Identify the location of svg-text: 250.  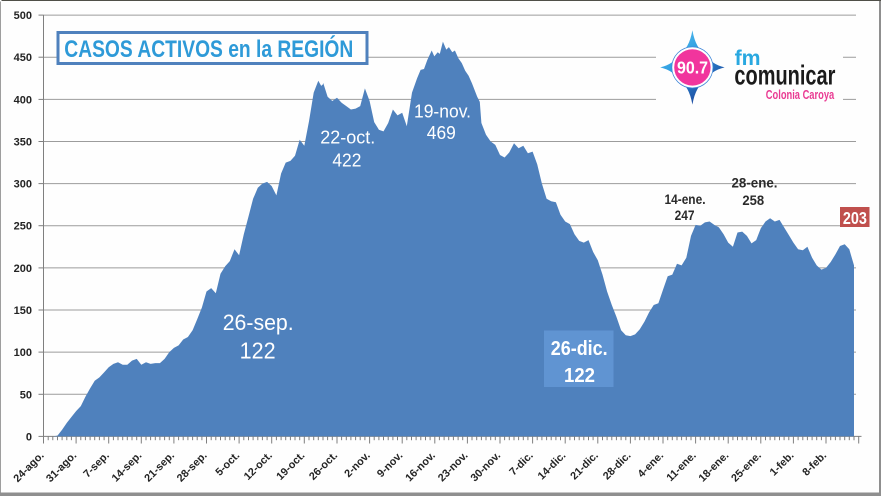
(23, 227).